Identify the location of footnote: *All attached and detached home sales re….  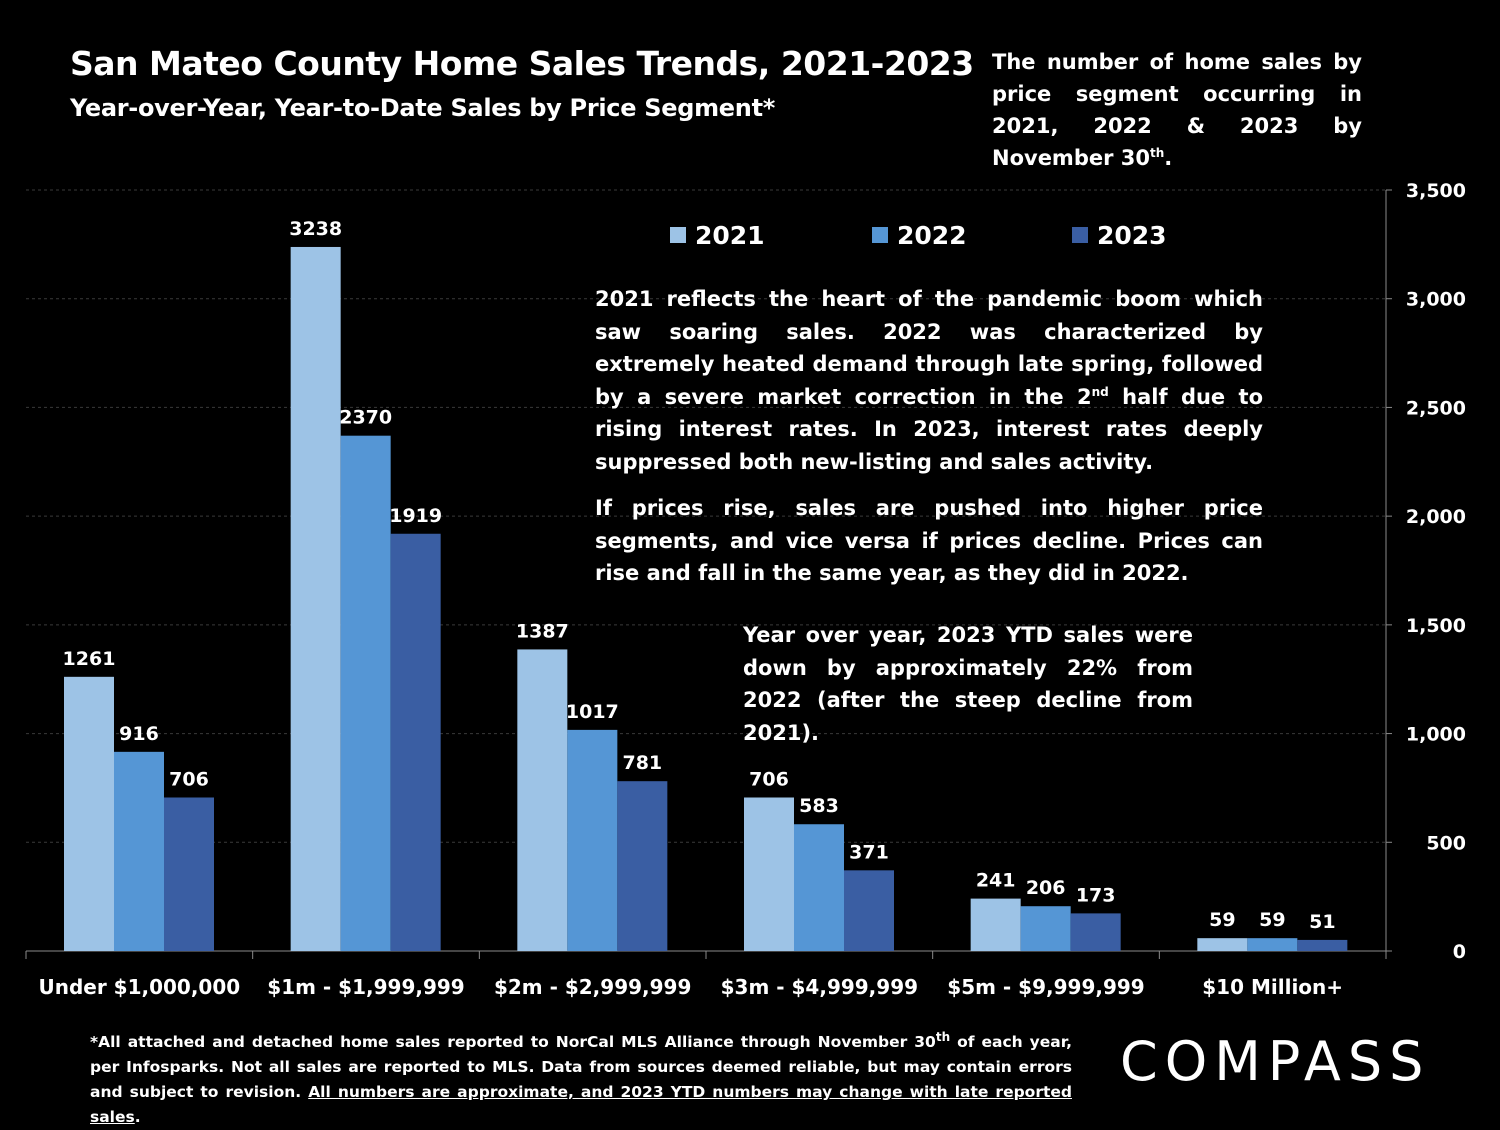
(581, 1077).